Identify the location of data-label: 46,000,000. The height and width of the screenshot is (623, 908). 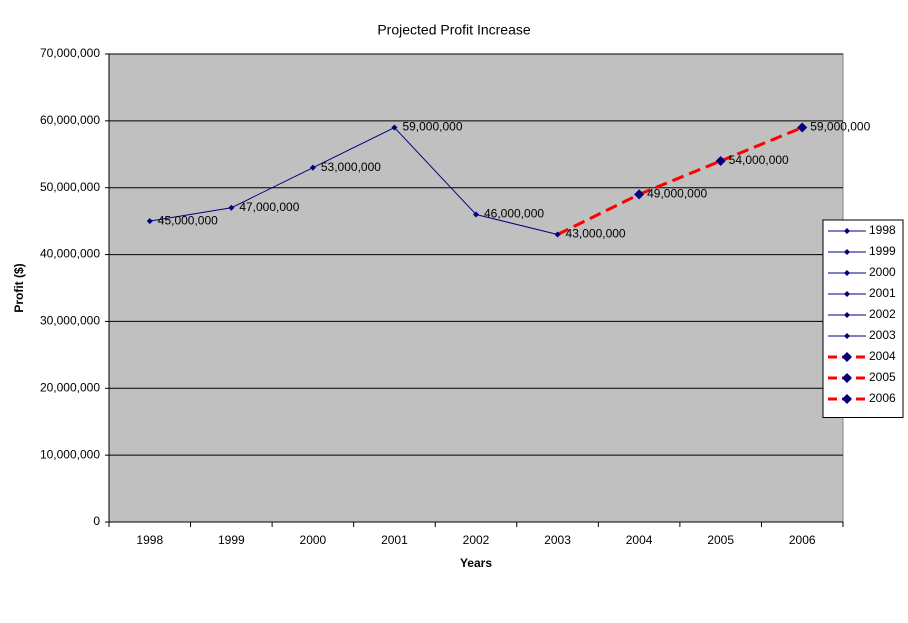
(514, 214).